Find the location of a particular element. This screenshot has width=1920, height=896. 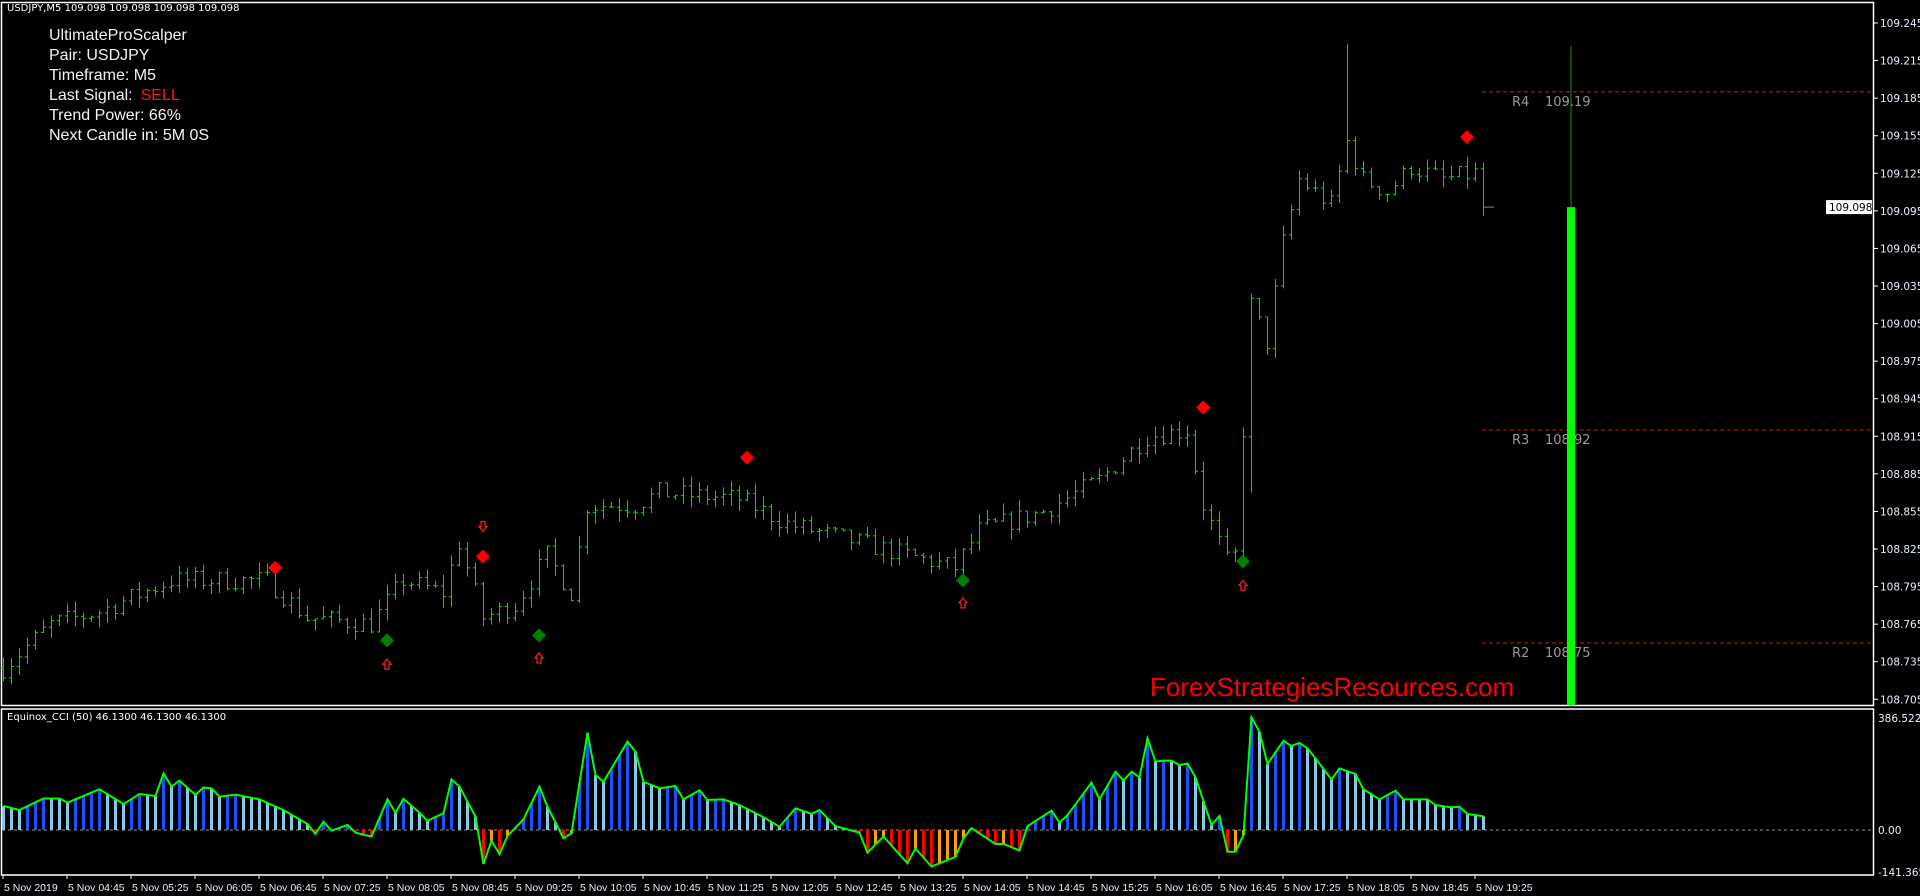

y-tick-label: 108.945 is located at coordinates (1900, 400).